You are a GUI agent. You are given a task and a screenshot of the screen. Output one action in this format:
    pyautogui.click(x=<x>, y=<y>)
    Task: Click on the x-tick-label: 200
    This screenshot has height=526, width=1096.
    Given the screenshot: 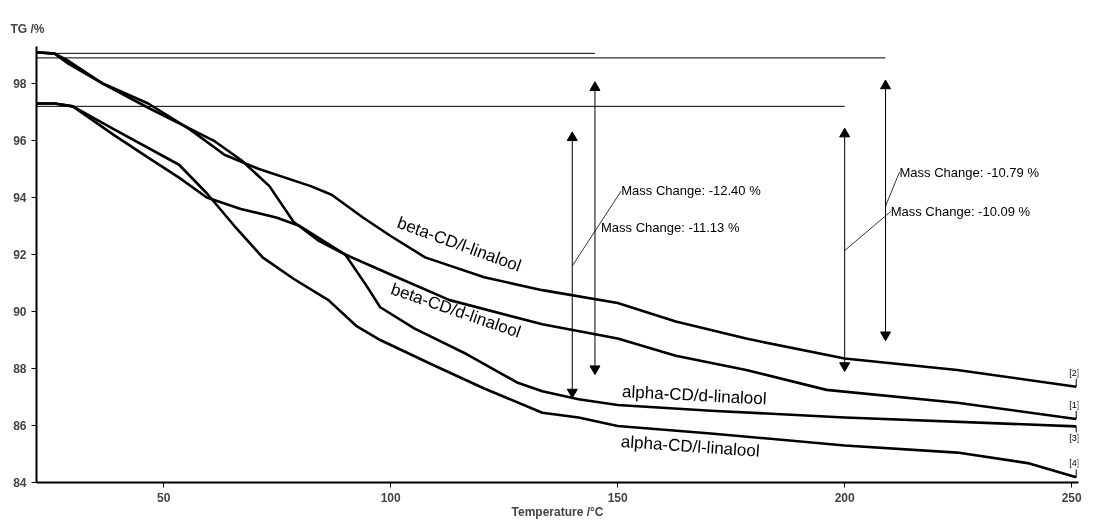 What is the action you would take?
    pyautogui.click(x=845, y=497)
    